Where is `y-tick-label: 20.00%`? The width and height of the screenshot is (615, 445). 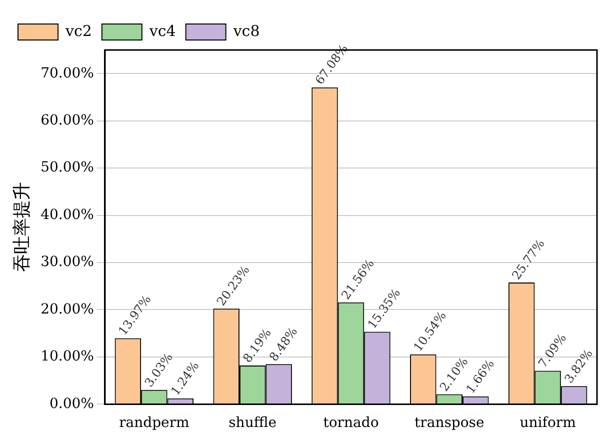 y-tick-label: 20.00% is located at coordinates (67, 309).